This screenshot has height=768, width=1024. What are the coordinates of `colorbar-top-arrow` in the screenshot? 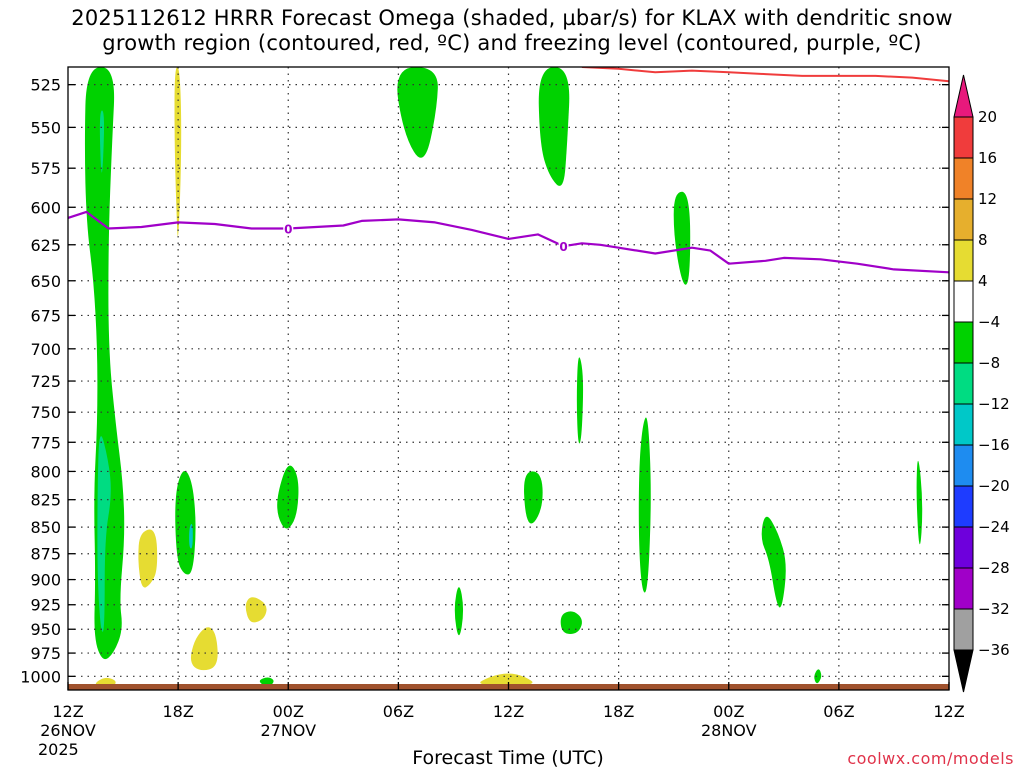 It's located at (963, 96).